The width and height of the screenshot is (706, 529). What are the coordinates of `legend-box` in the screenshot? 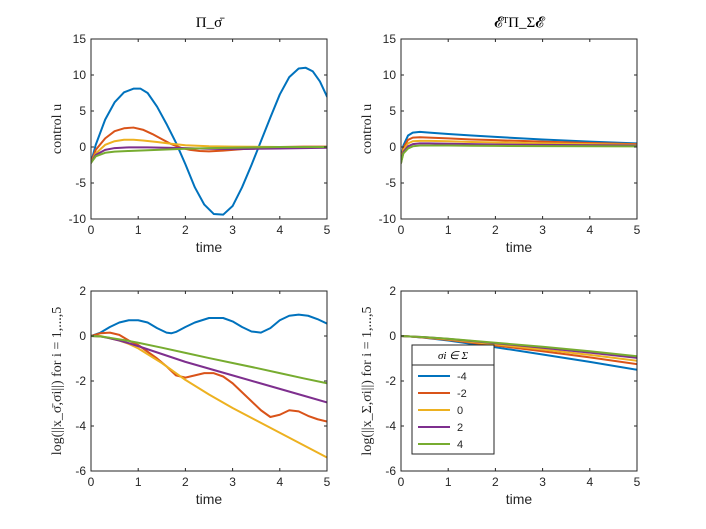 It's located at (453, 399).